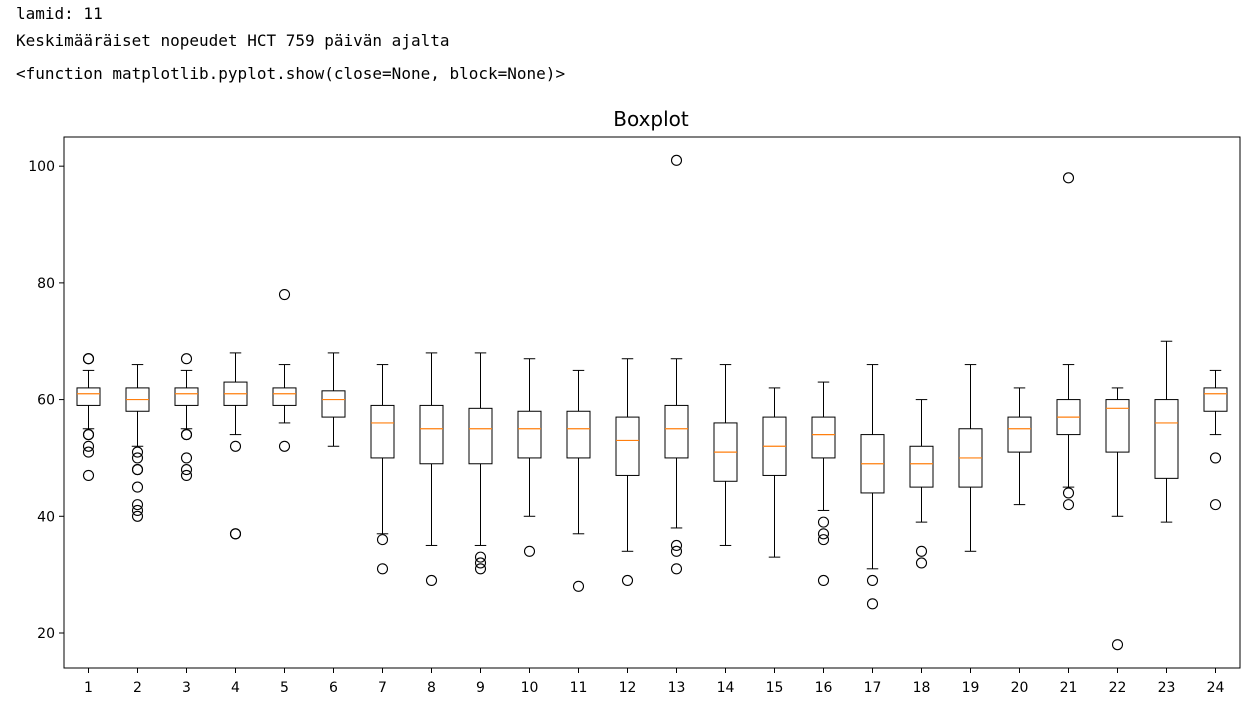 This screenshot has height=709, width=1257. Describe the element at coordinates (726, 688) in the screenshot. I see `x-tick-label: 14` at that location.